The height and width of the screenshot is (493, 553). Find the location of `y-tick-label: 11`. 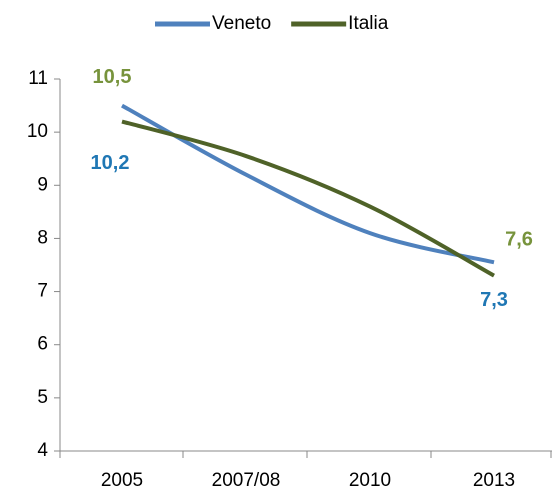

y-tick-label: 11 is located at coordinates (38, 78).